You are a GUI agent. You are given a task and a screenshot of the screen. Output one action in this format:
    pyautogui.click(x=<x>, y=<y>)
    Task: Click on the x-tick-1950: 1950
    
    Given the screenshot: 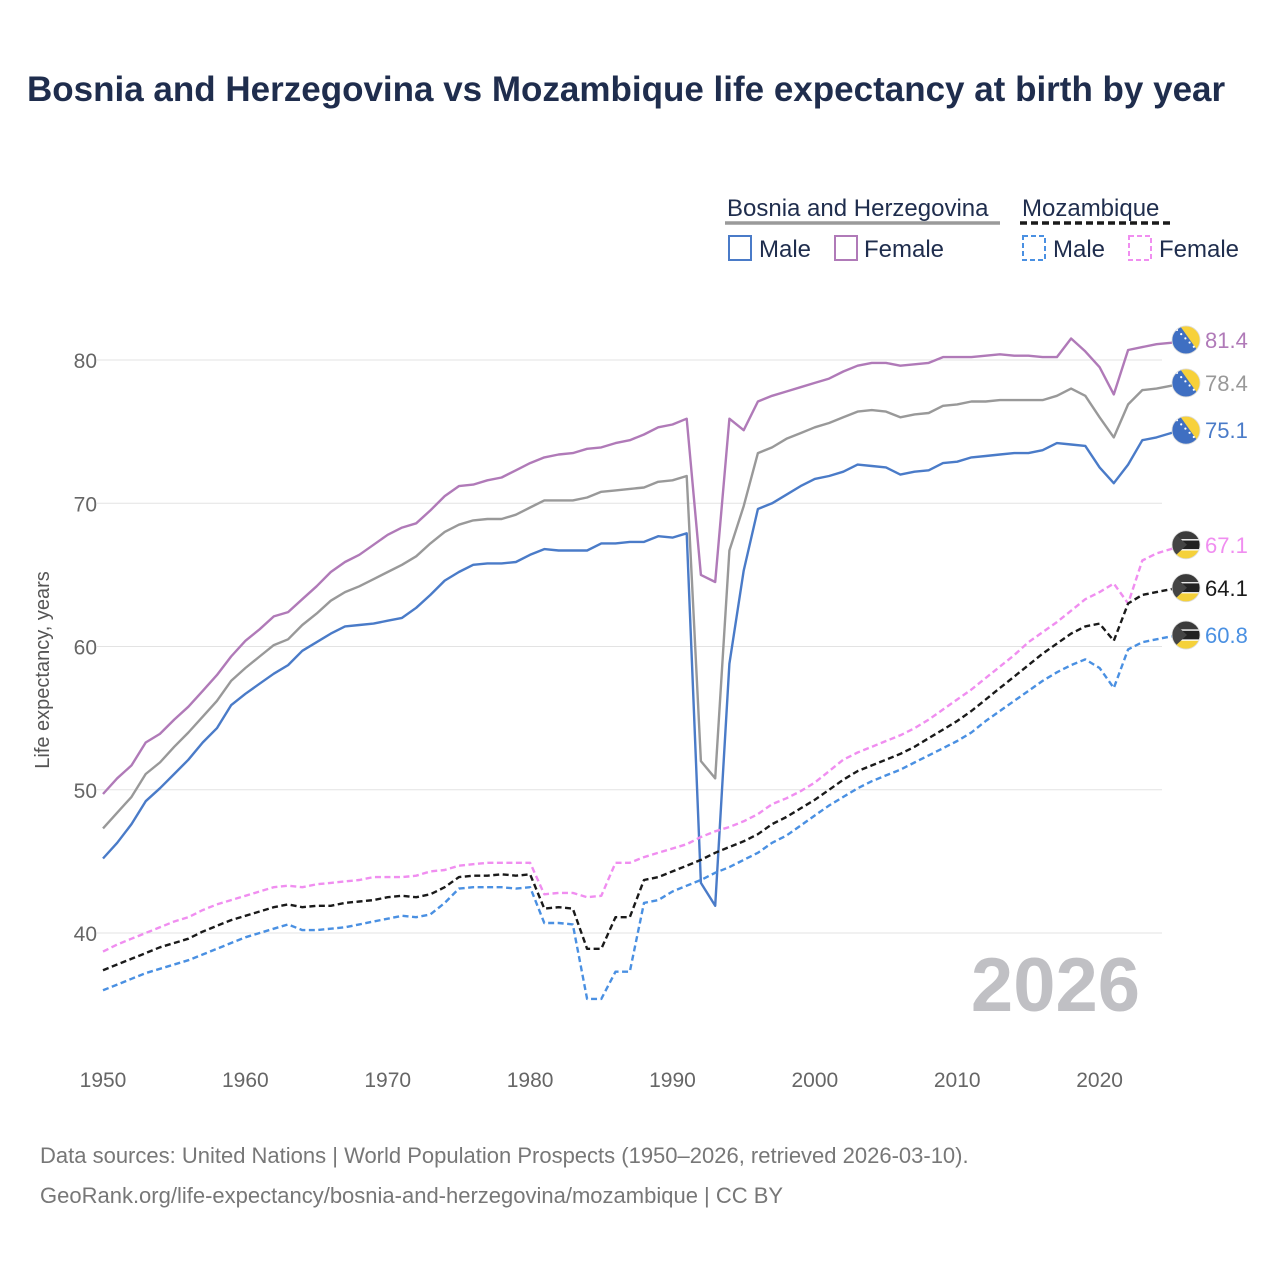 What is the action you would take?
    pyautogui.click(x=103, y=1080)
    